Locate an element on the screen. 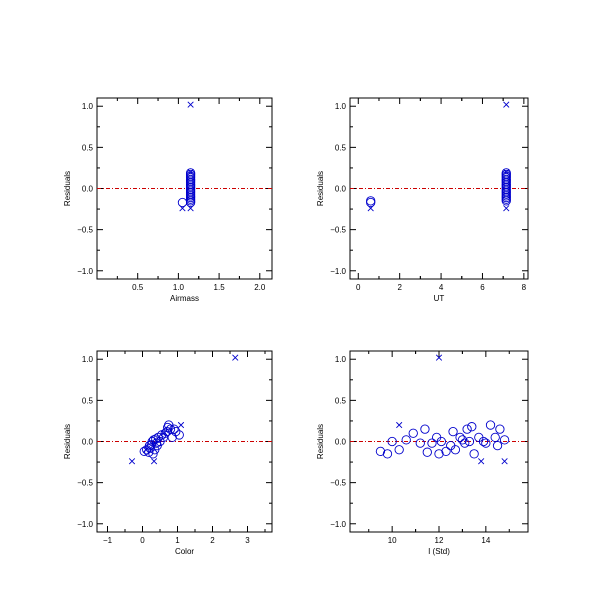 This screenshot has height=608, width=608. tick-labels: 10 12 14 −1.0 −0.5 0.0 0.5 1.0 is located at coordinates (410, 450).